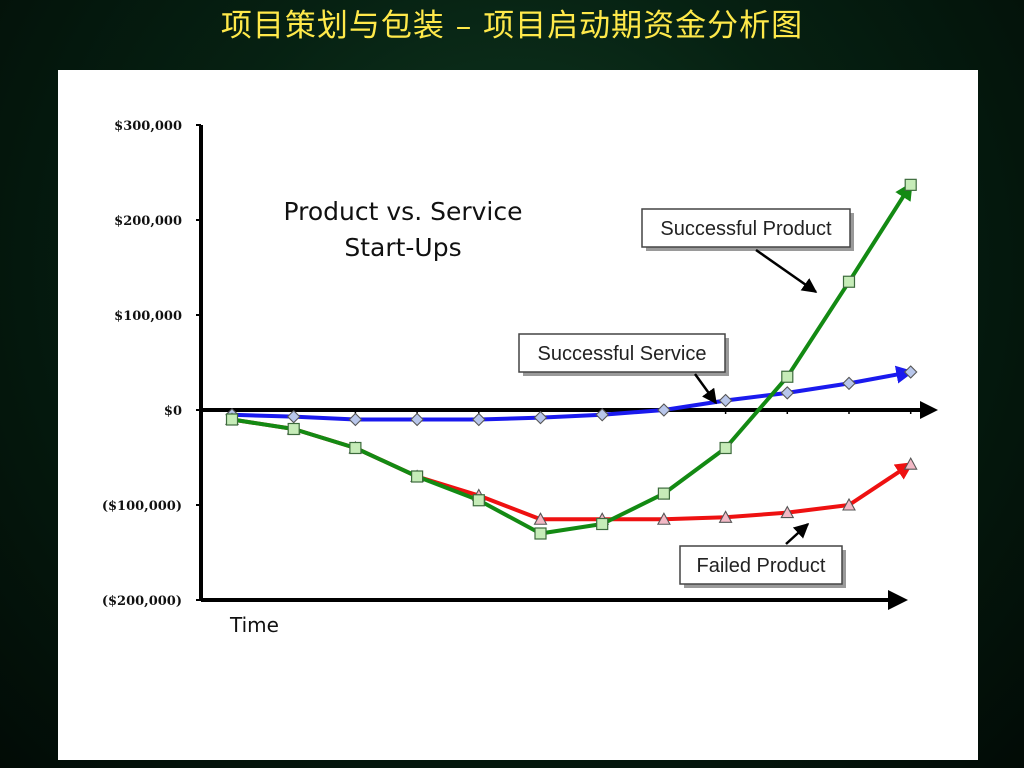  What do you see at coordinates (148, 221) in the screenshot?
I see `y-tick-label: $200,000` at bounding box center [148, 221].